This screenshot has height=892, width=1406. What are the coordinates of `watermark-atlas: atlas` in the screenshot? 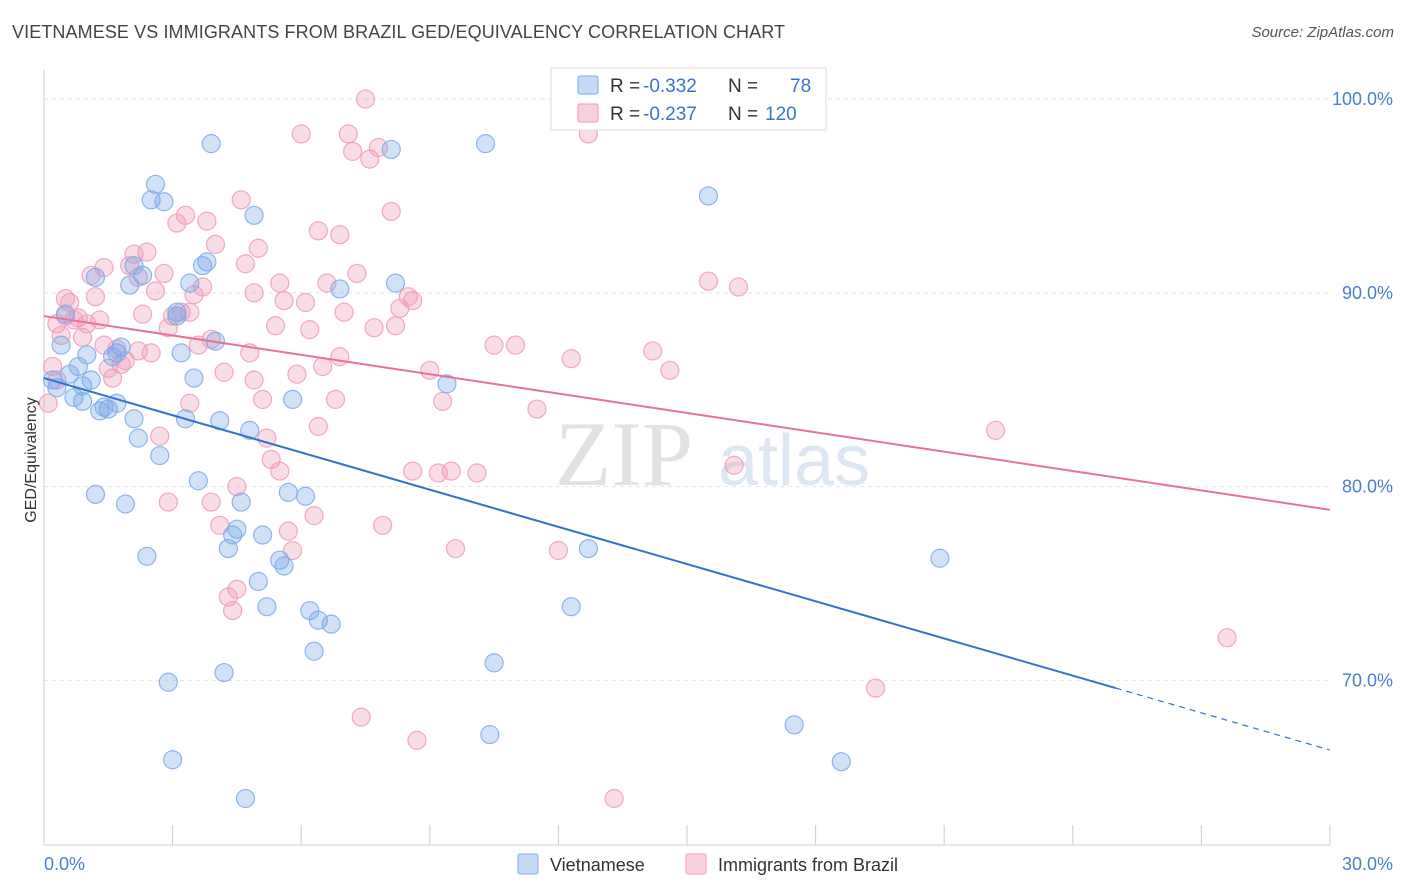 It's located at (794, 461).